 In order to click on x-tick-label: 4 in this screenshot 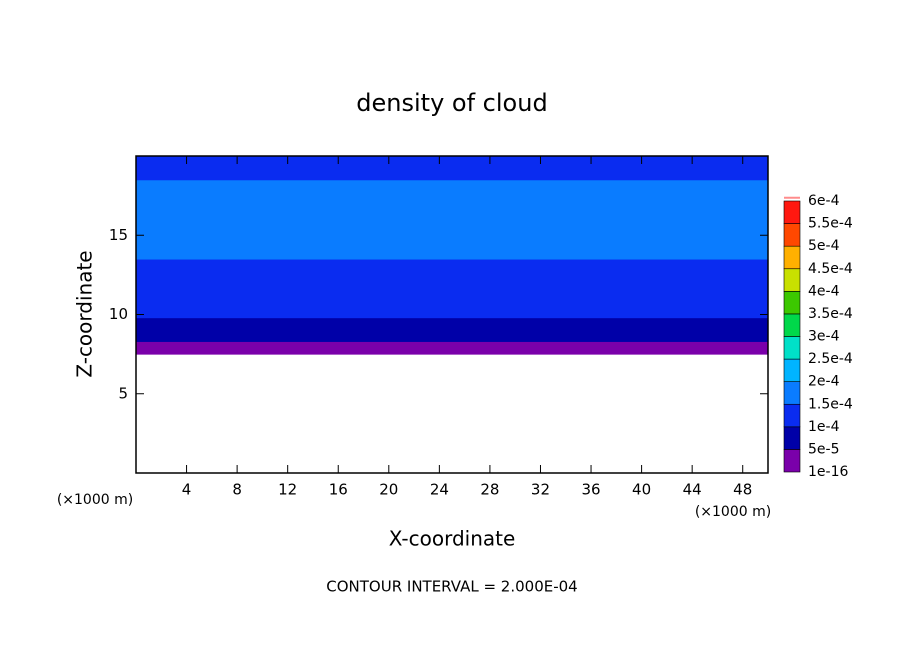, I will do `click(187, 490)`.